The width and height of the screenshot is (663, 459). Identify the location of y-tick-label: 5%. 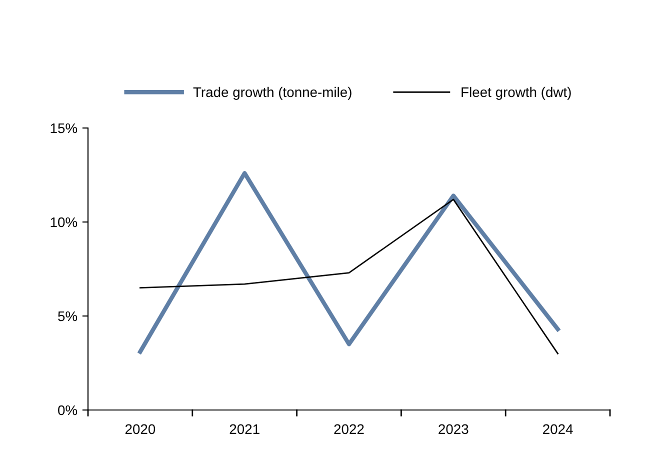
(68, 316).